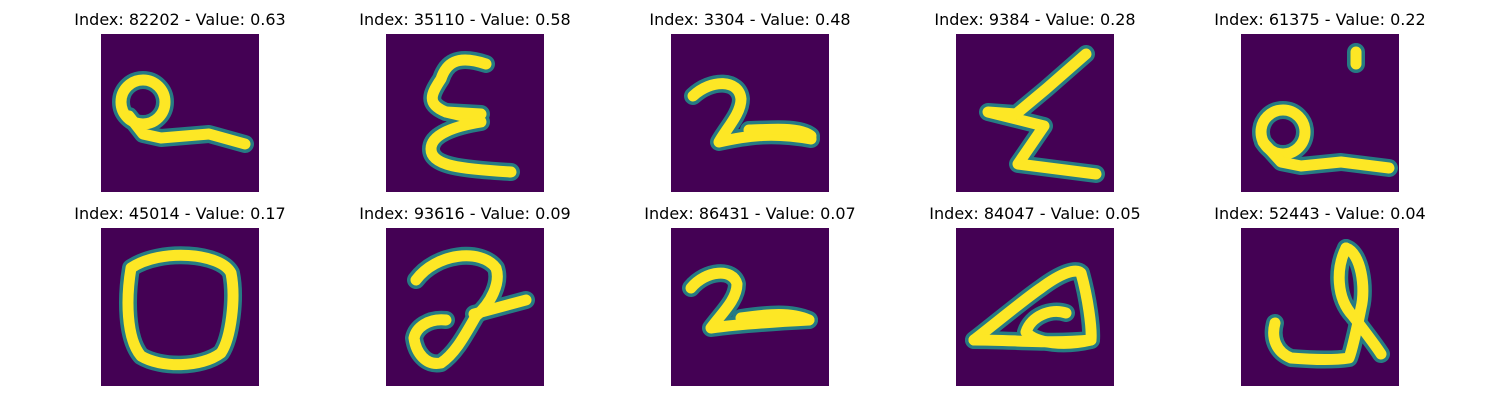  I want to click on panel-title: Index: 86431 - Value: 0.07, so click(750, 213).